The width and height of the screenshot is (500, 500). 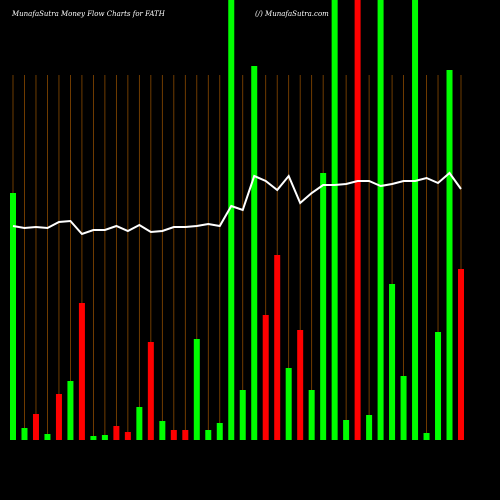 What do you see at coordinates (237, 203) in the screenshot?
I see `money-flow-line` at bounding box center [237, 203].